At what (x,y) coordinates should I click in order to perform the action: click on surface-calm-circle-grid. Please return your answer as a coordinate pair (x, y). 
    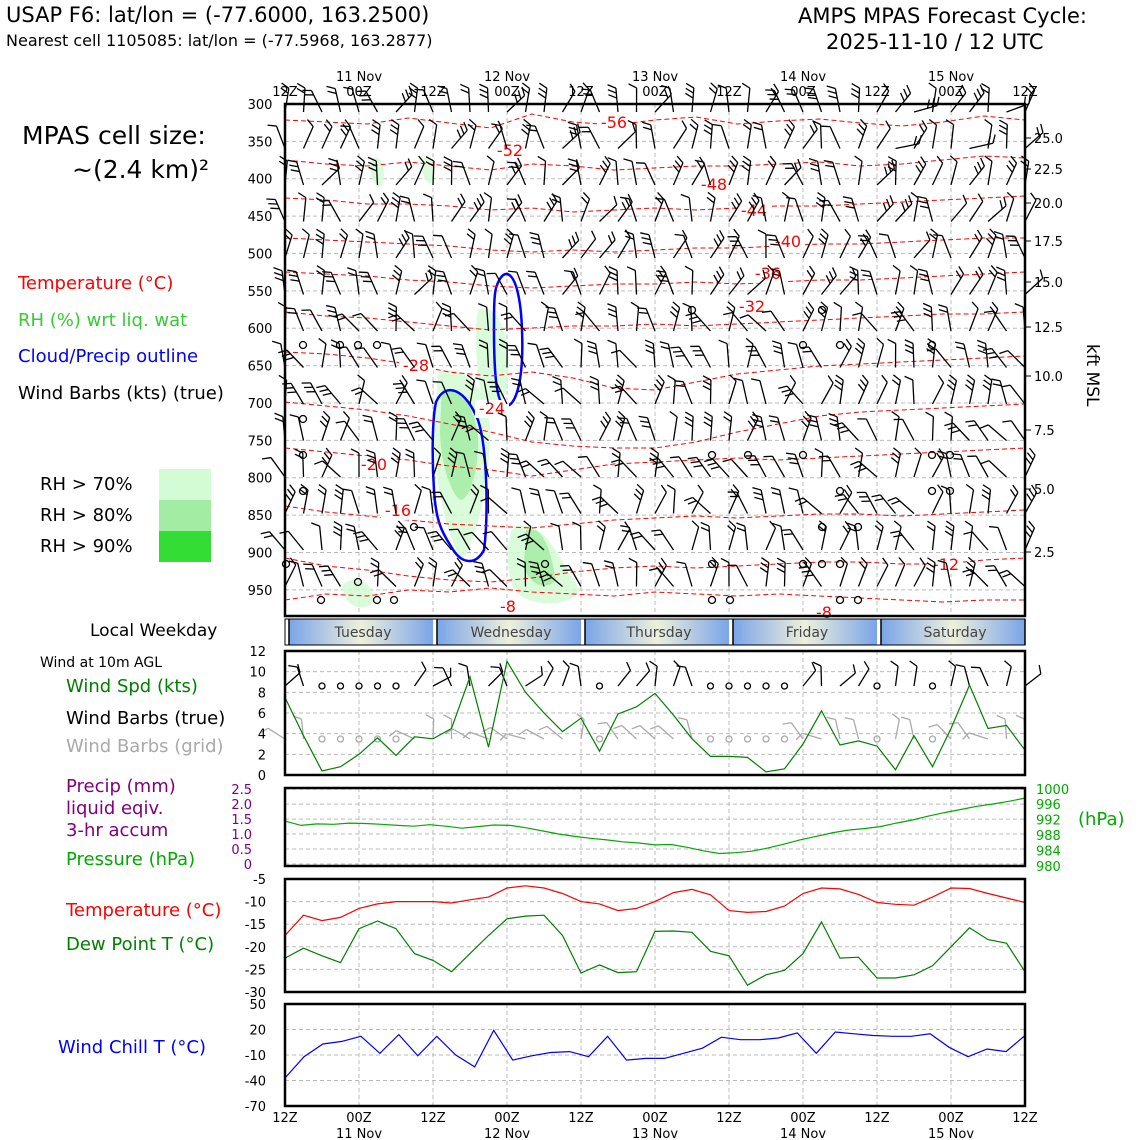
    Looking at the image, I should click on (747, 739).